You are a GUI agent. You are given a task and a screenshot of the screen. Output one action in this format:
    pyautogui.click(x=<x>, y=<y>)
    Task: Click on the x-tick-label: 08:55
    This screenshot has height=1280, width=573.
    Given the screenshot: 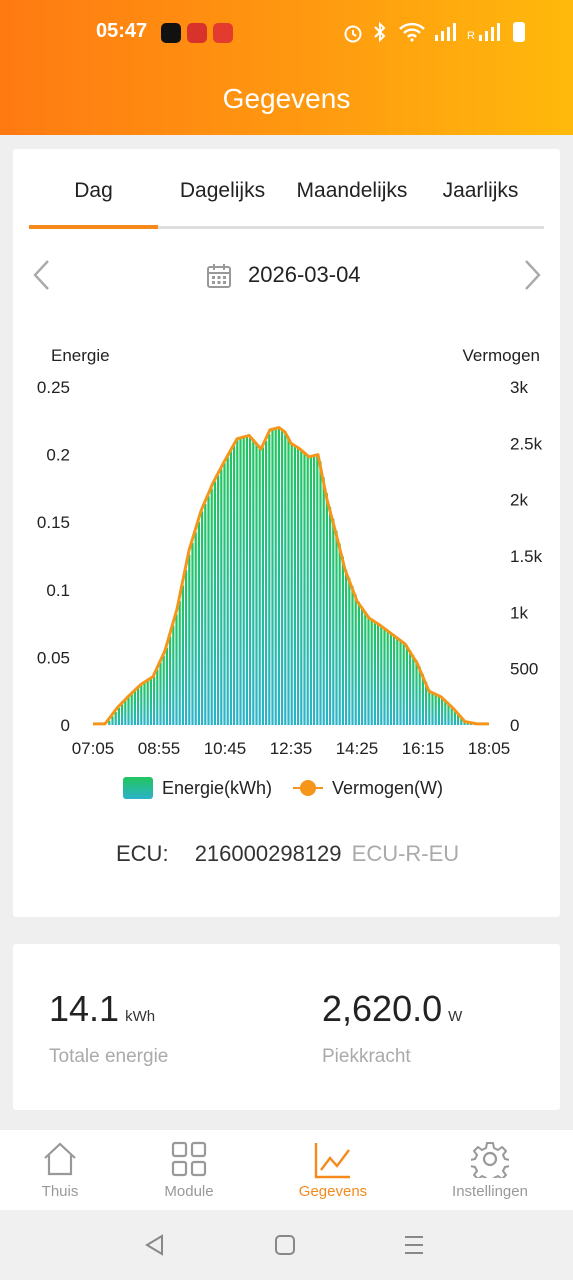 What is the action you would take?
    pyautogui.click(x=159, y=748)
    